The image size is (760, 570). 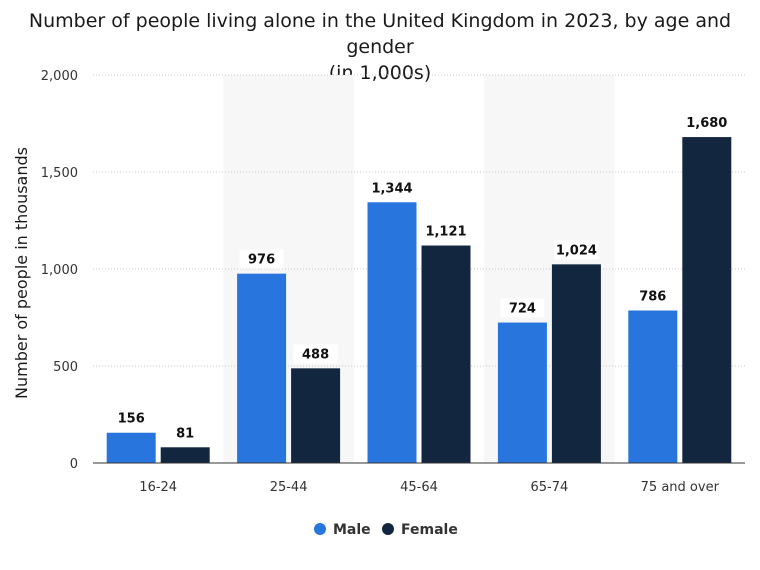 What do you see at coordinates (59, 173) in the screenshot?
I see `y-tick-label: 1,500` at bounding box center [59, 173].